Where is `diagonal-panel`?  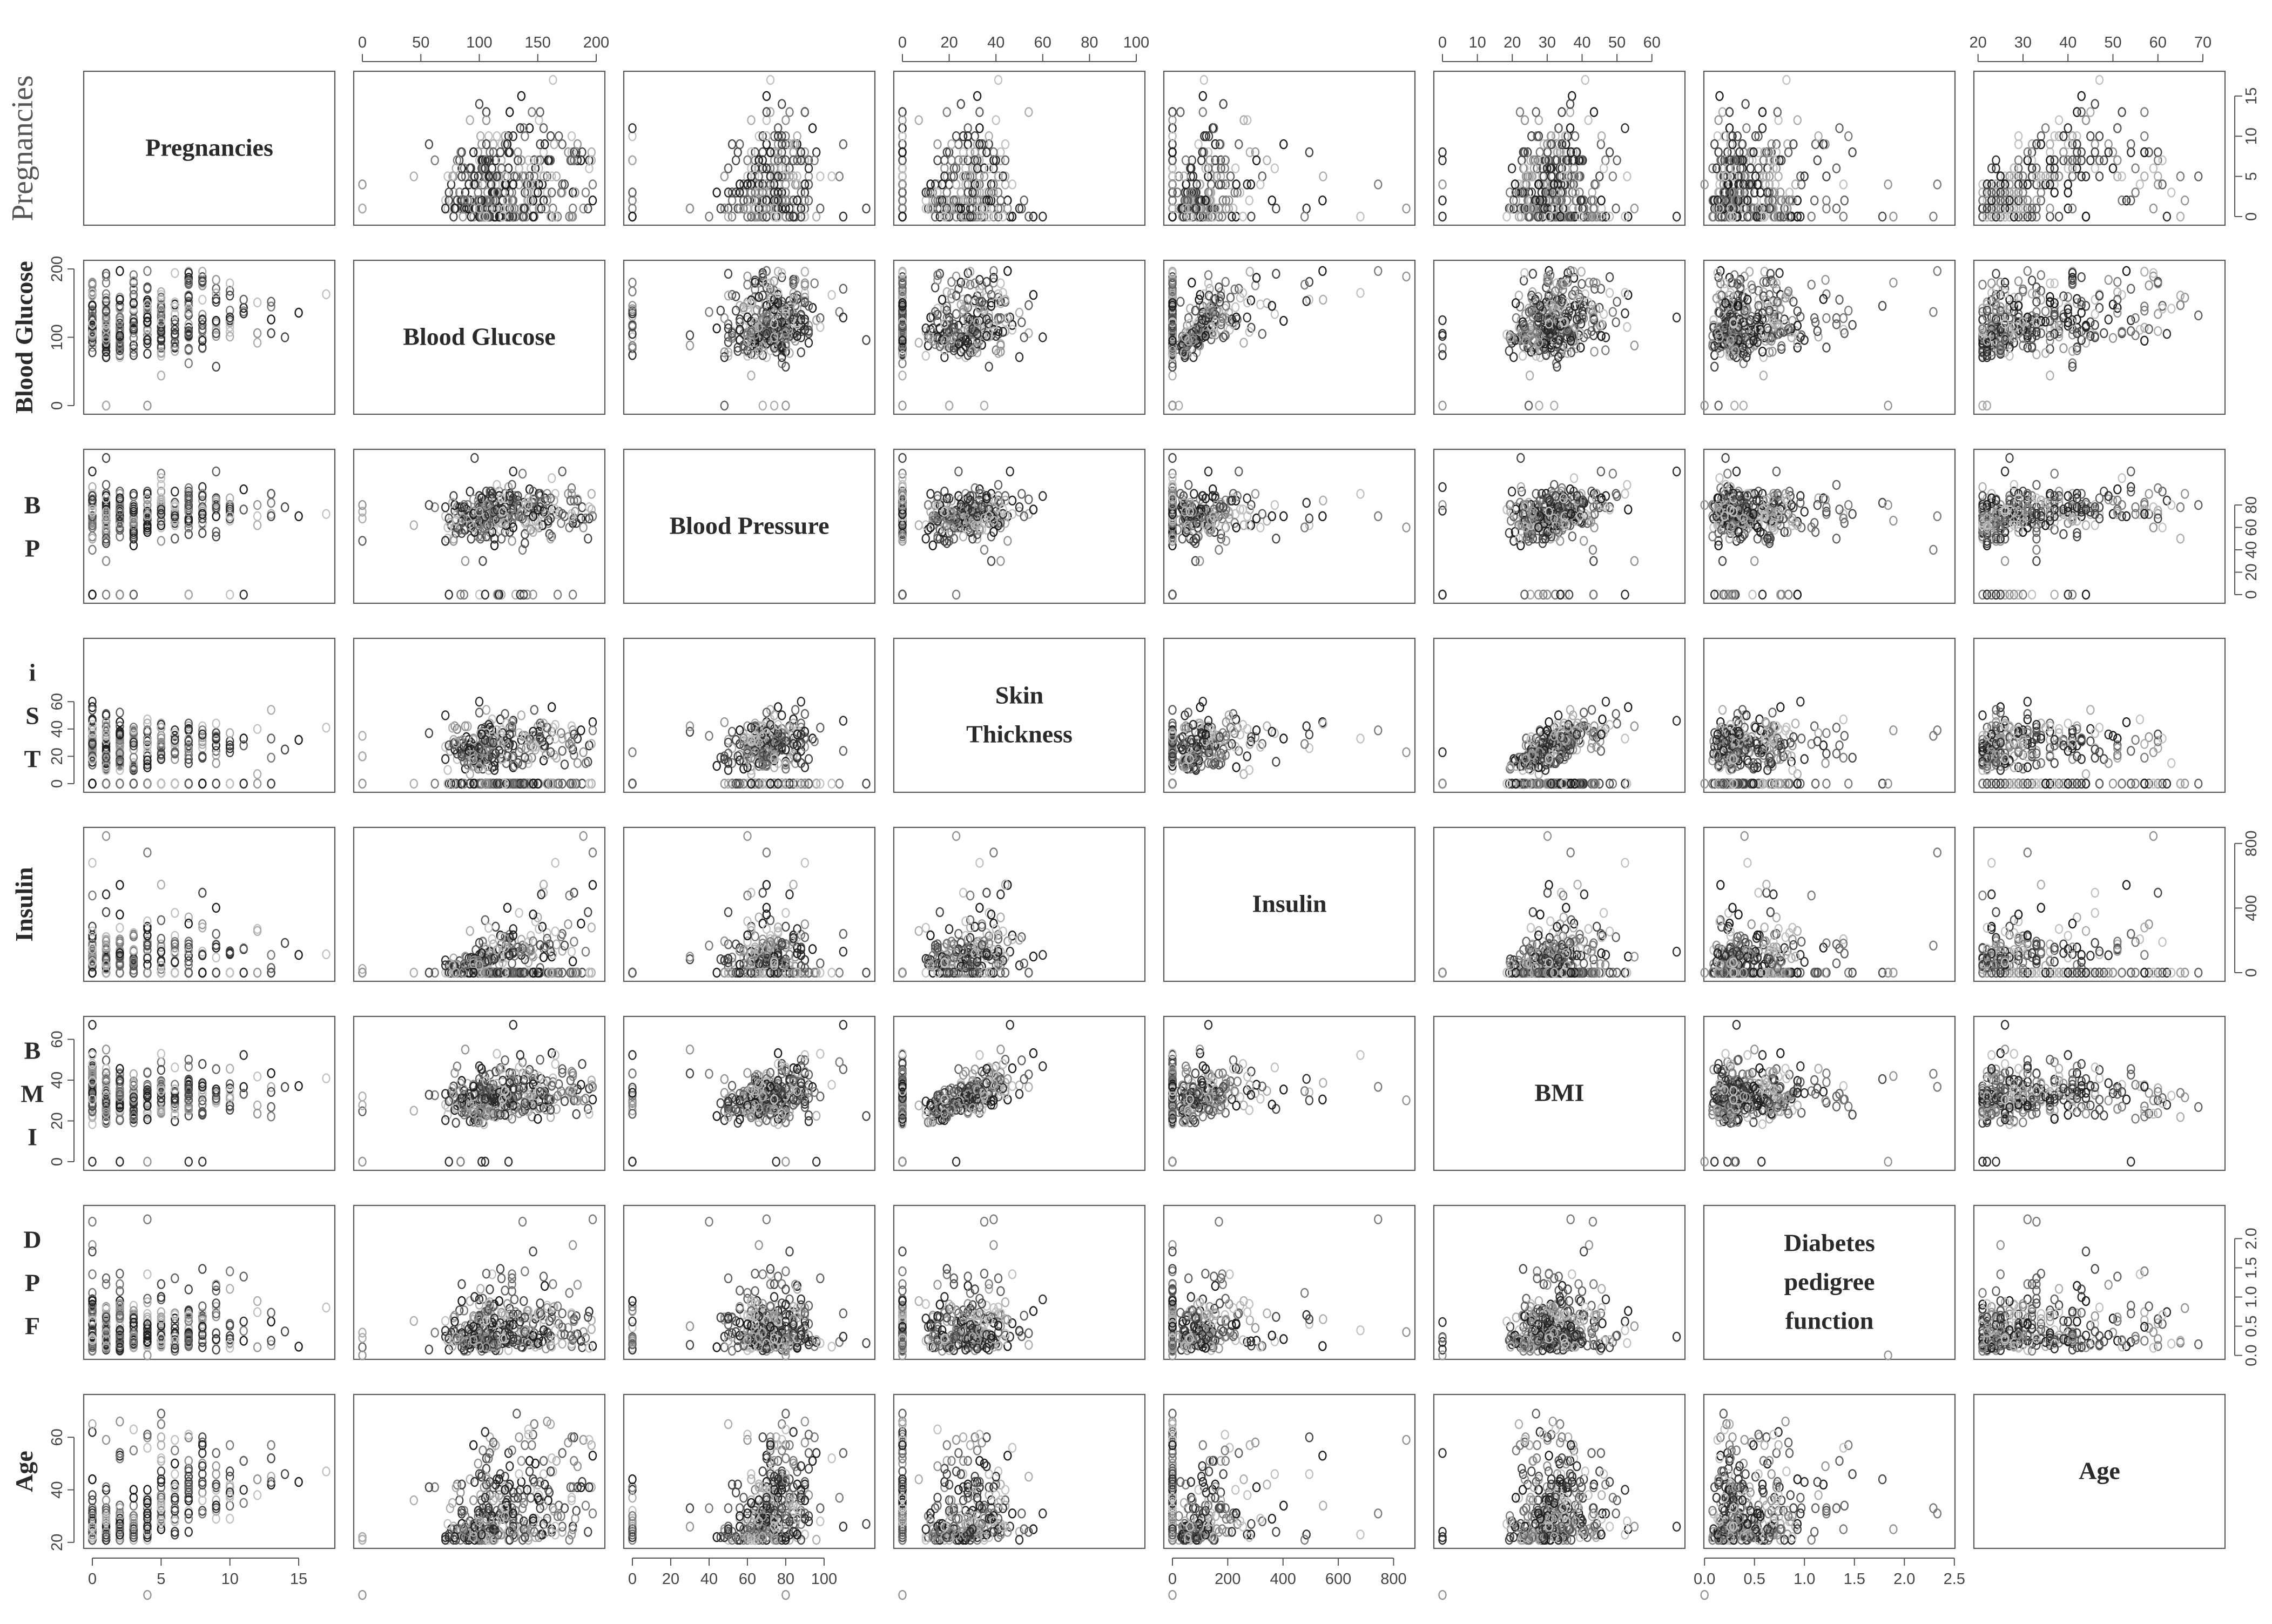
diagonal-panel is located at coordinates (1019, 715).